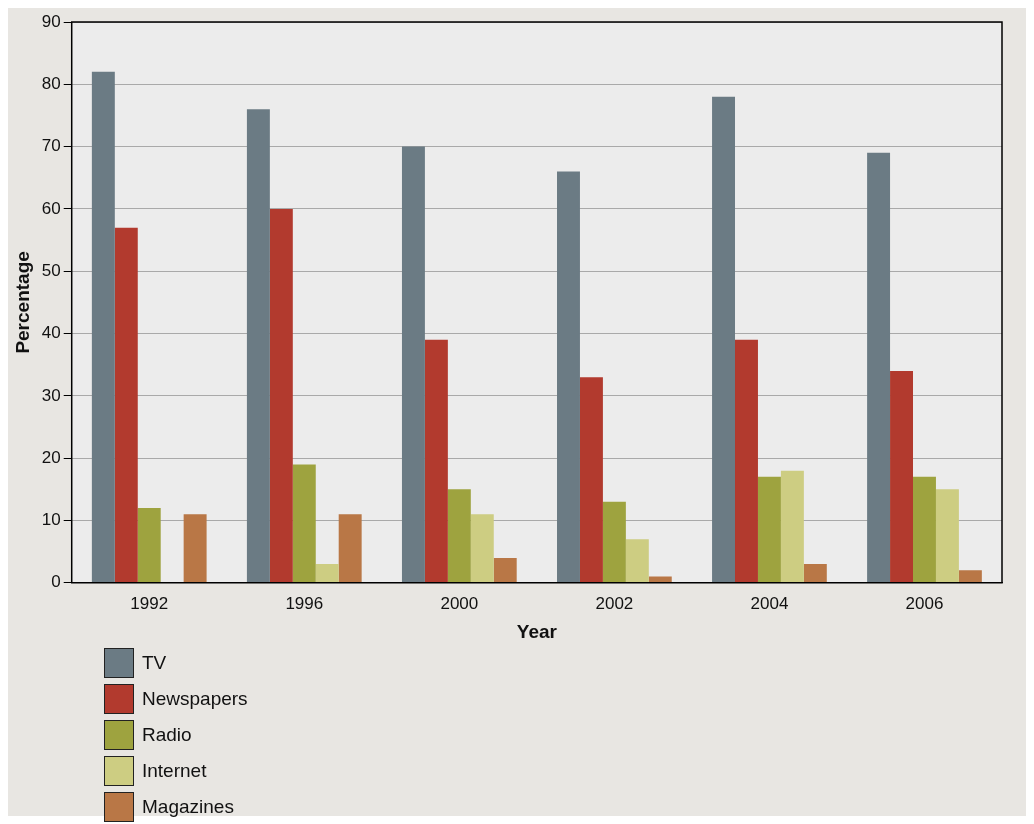  Describe the element at coordinates (537, 631) in the screenshot. I see `x-axis-title: Year` at that location.